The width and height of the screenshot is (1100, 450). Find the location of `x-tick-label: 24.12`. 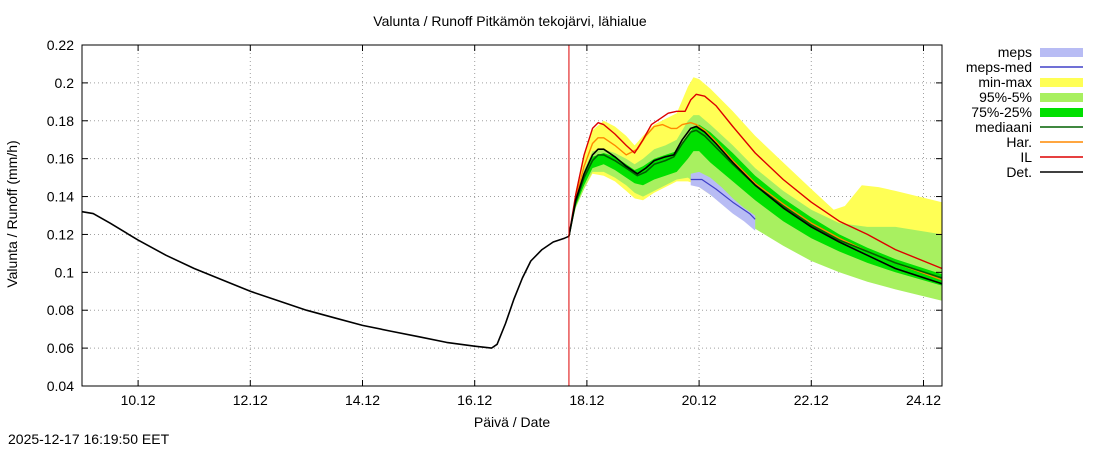

x-tick-label: 24.12 is located at coordinates (923, 400).